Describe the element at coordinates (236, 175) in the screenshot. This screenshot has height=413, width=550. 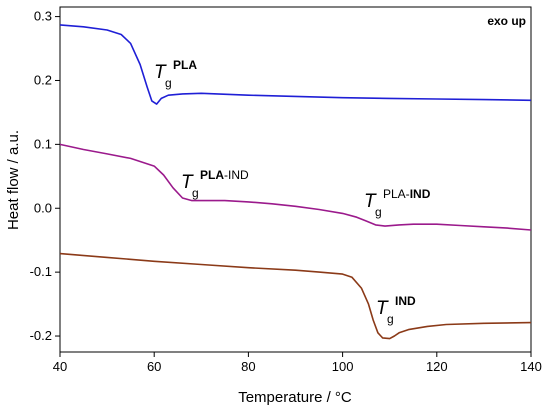
I see `tg-superscript-part: -IND` at that location.